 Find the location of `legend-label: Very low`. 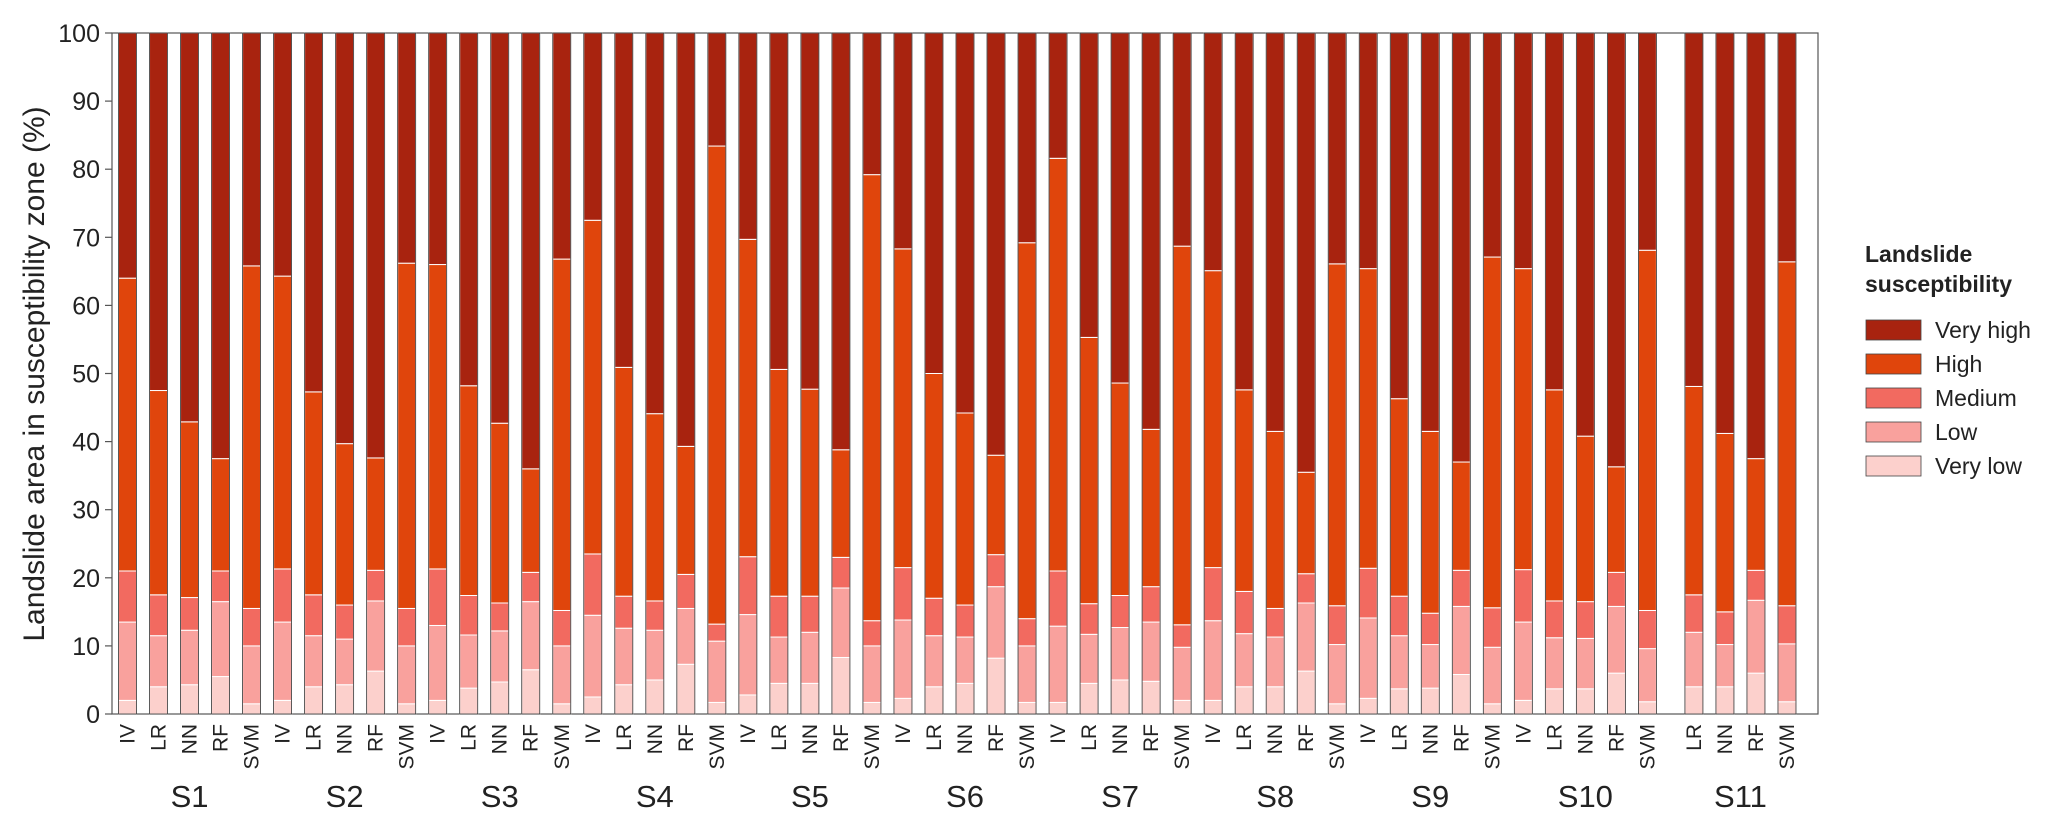

legend-label: Very low is located at coordinates (1978, 466).